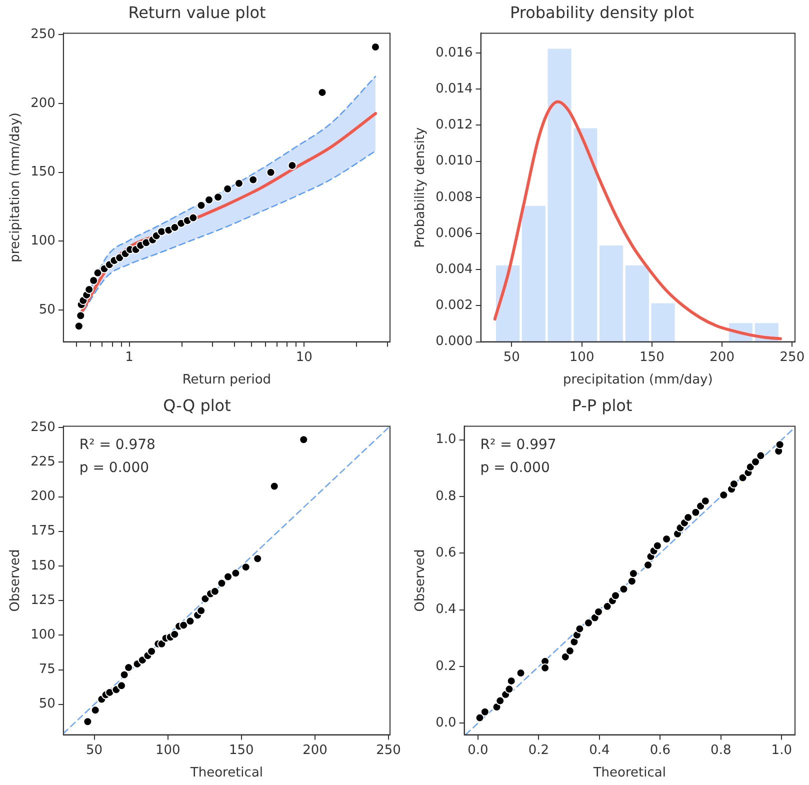  I want to click on line-series, so click(637, 220).